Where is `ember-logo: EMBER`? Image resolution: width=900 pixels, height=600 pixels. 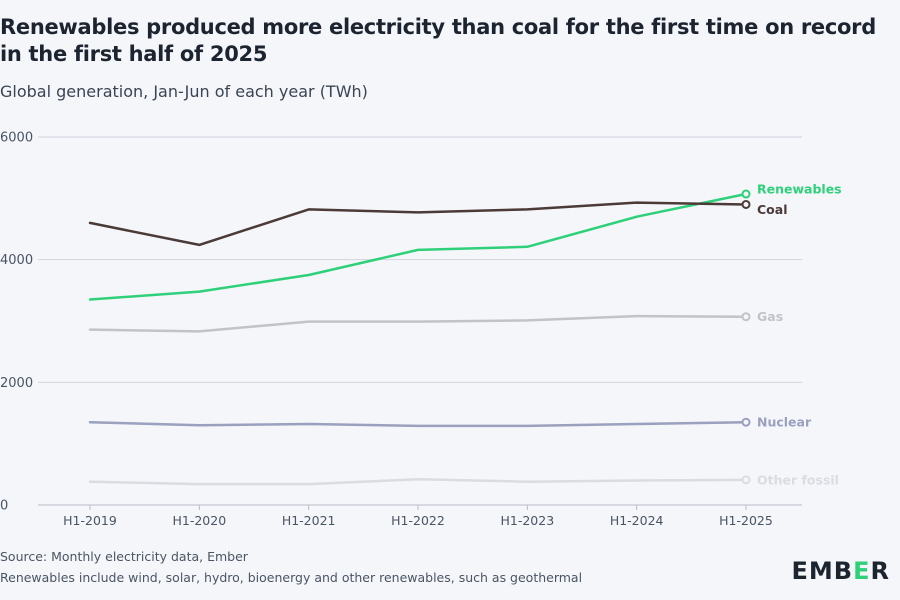 ember-logo: EMBER is located at coordinates (841, 571).